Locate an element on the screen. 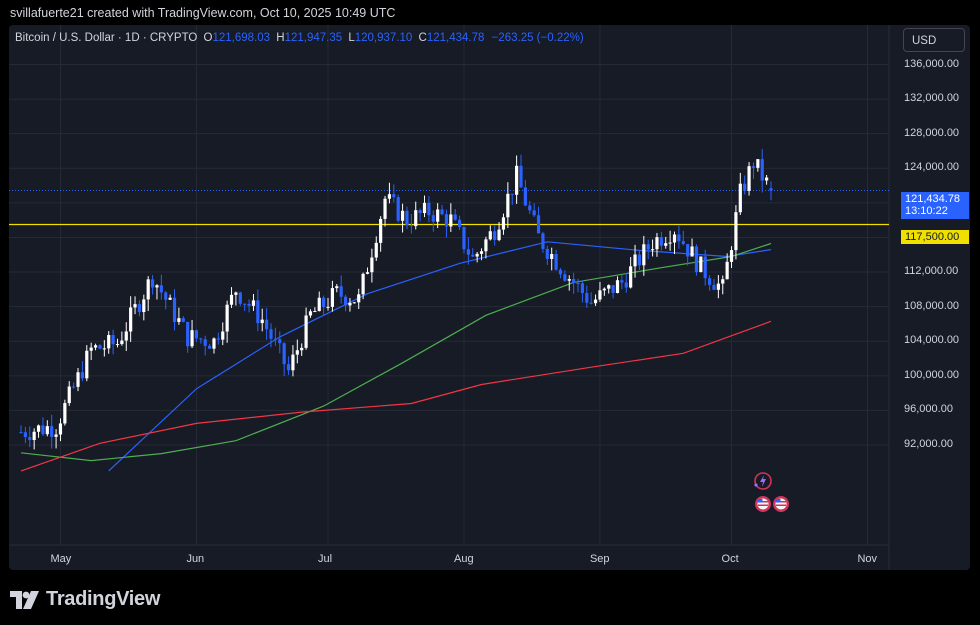  high-label: H is located at coordinates (280, 38).